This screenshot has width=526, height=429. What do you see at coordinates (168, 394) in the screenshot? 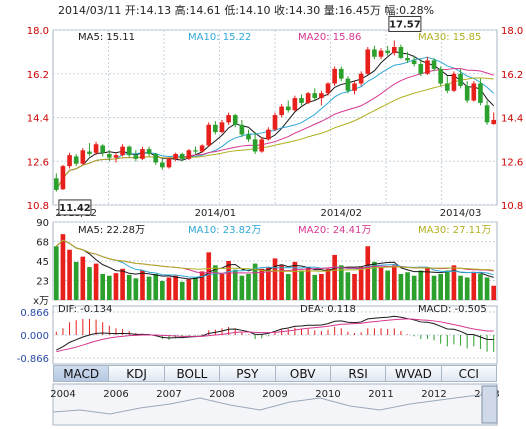
I see `navigator-year-label: 2007` at bounding box center [168, 394].